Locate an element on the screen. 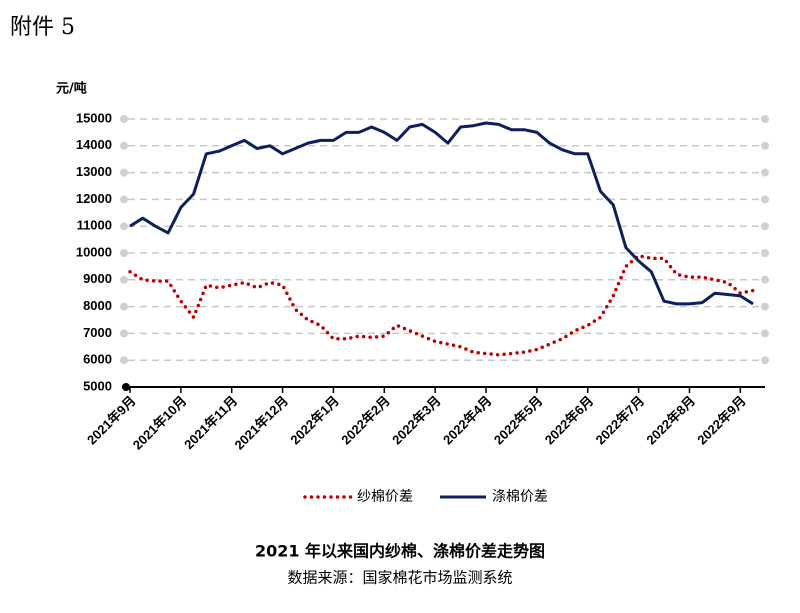  x-tick-label: 2022年7月 is located at coordinates (620, 420).